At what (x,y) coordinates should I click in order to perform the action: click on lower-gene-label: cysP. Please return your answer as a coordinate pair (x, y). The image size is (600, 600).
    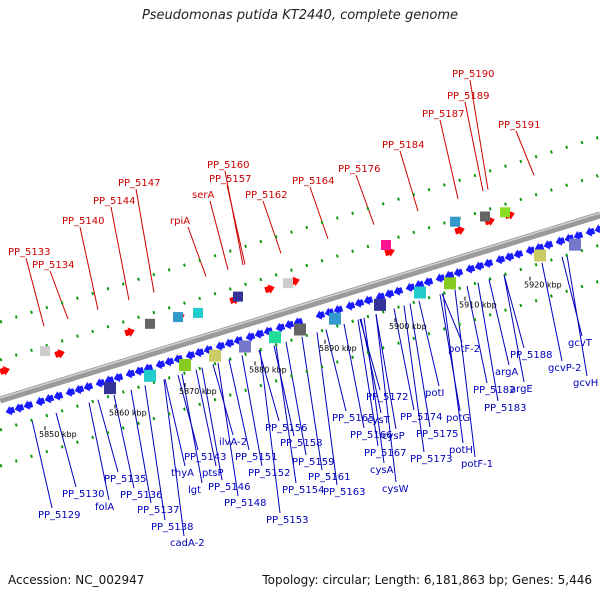
    Looking at the image, I should click on (393, 436).